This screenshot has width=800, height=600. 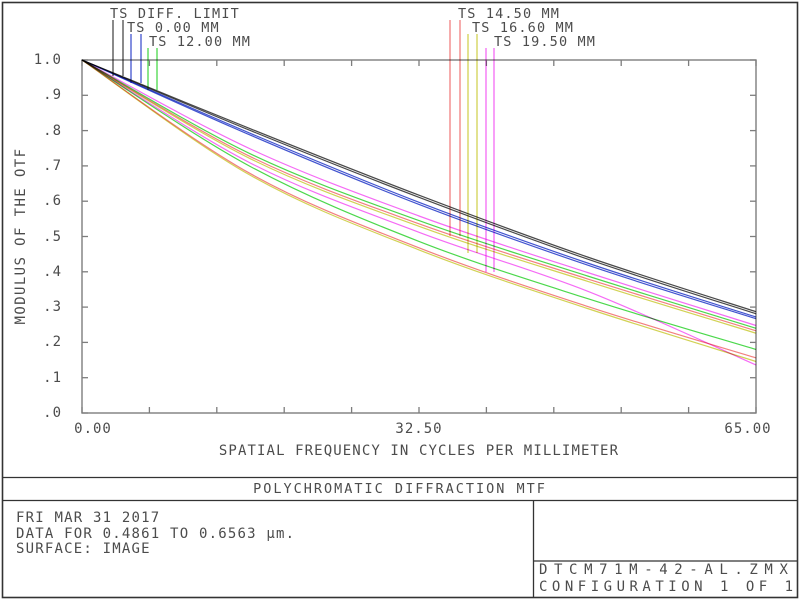 What do you see at coordinates (52, 271) in the screenshot?
I see `y-tick-label: .4` at bounding box center [52, 271].